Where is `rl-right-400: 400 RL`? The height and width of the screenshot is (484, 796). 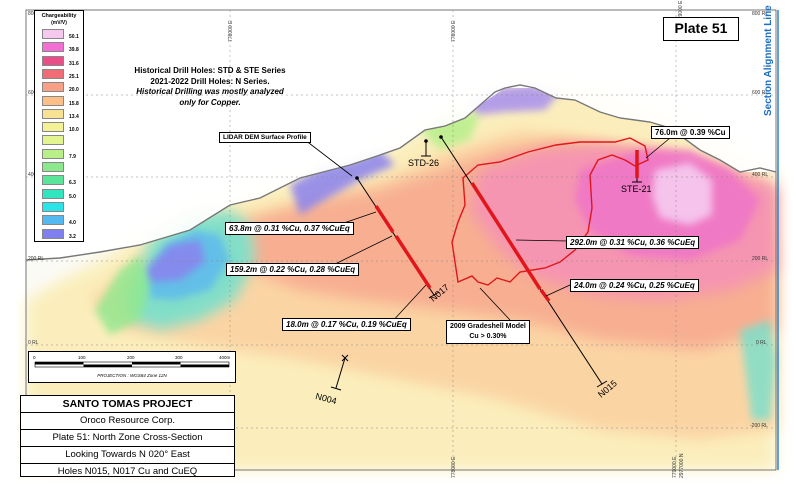
rl-right-400: 400 RL is located at coordinates (760, 175).